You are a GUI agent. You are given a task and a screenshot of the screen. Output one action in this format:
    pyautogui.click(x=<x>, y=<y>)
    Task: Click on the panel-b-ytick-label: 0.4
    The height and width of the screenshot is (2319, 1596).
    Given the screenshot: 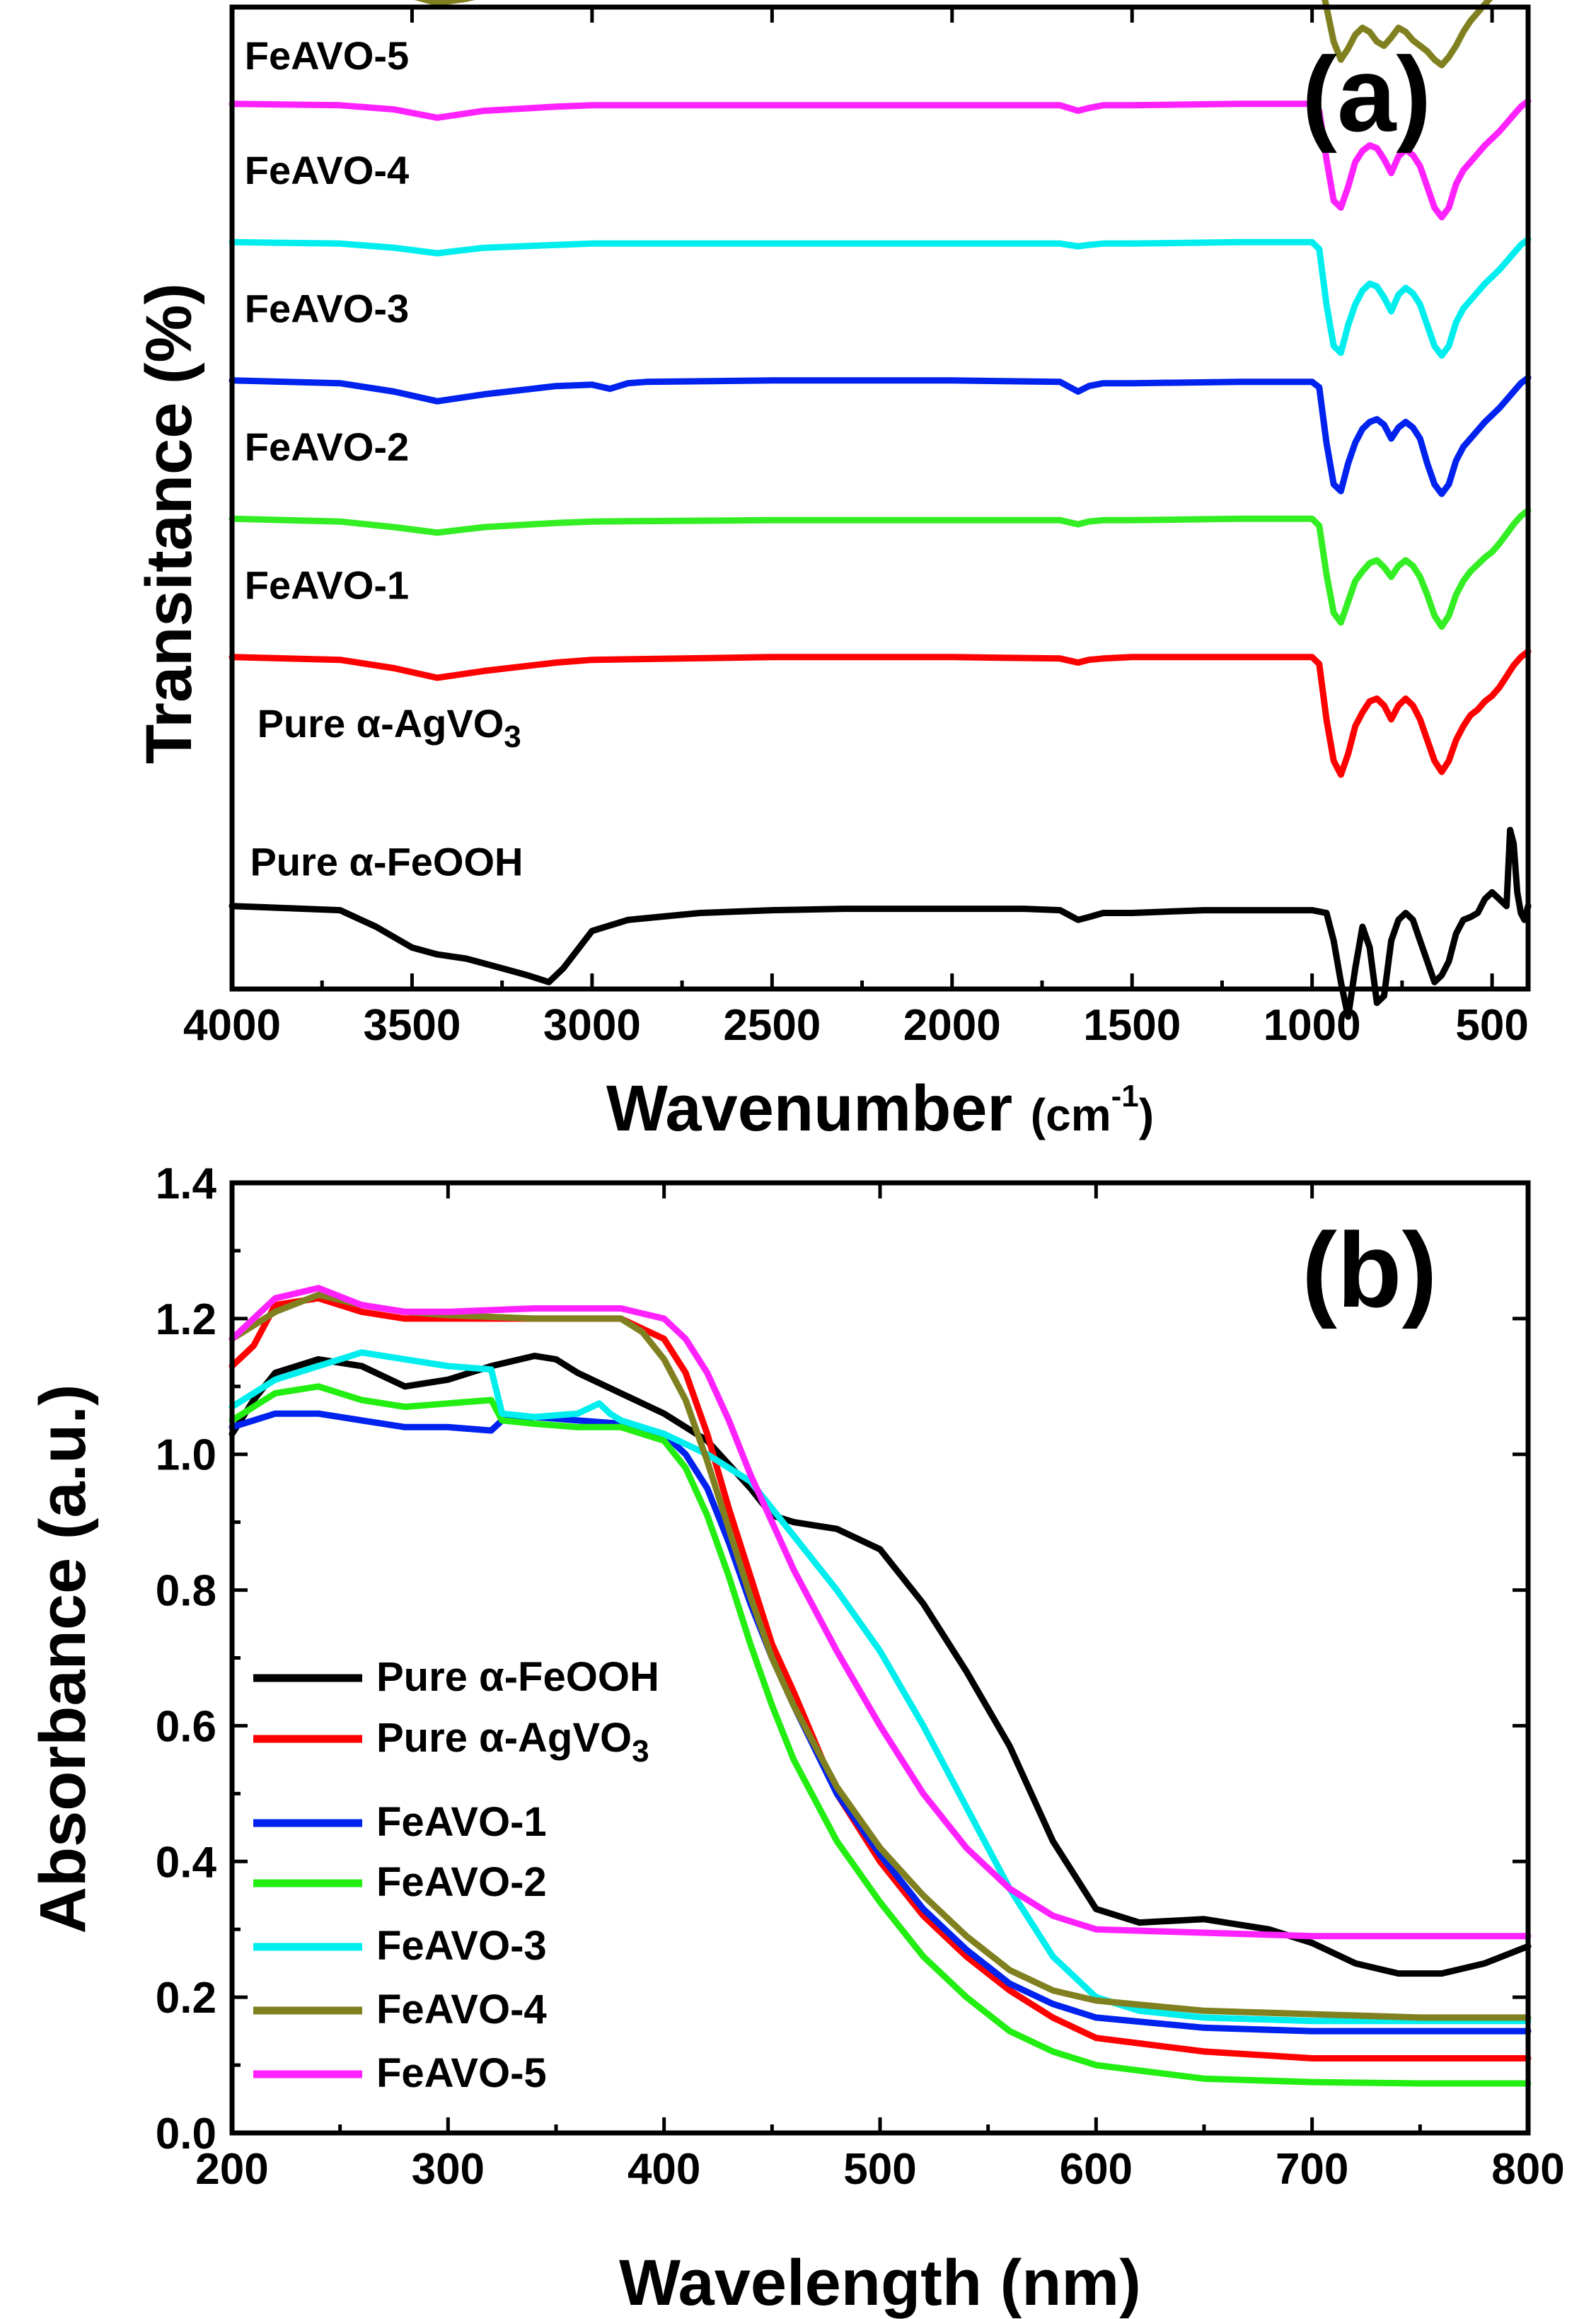 What is the action you would take?
    pyautogui.click(x=187, y=1863)
    